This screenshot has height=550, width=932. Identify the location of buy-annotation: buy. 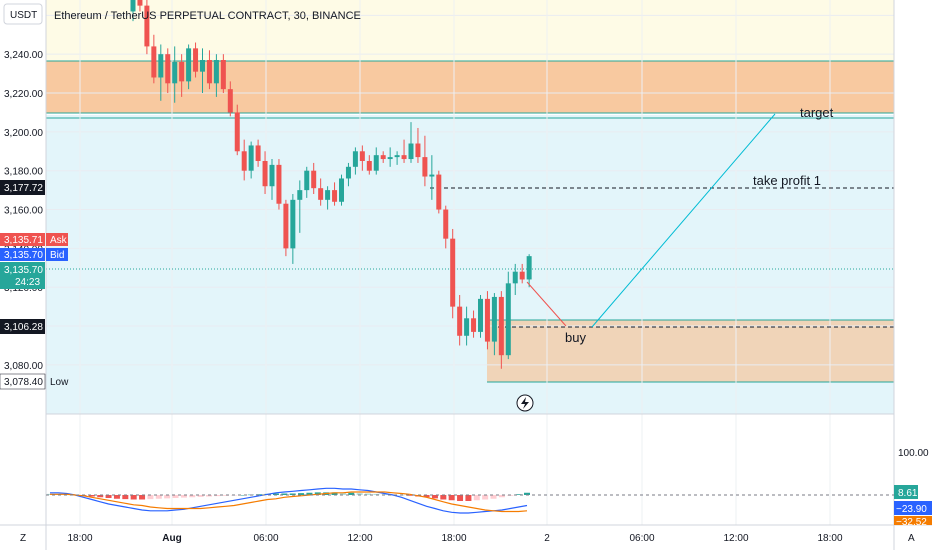
(575, 337).